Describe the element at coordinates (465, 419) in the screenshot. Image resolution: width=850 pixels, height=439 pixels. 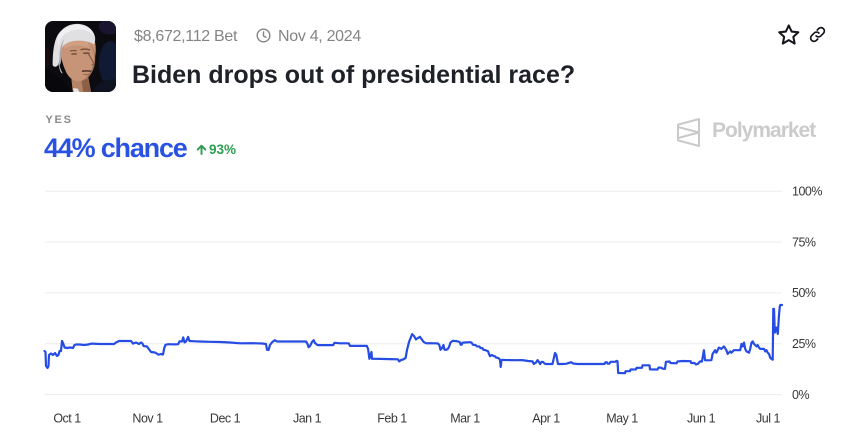
I see `svg-text: Mar 1` at that location.